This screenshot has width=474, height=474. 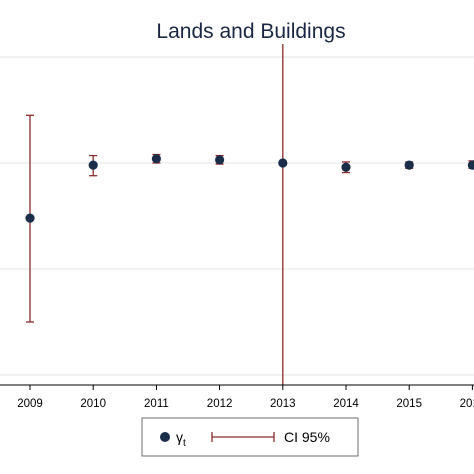 I want to click on x-tick-label-2009: 2009, so click(x=30, y=404).